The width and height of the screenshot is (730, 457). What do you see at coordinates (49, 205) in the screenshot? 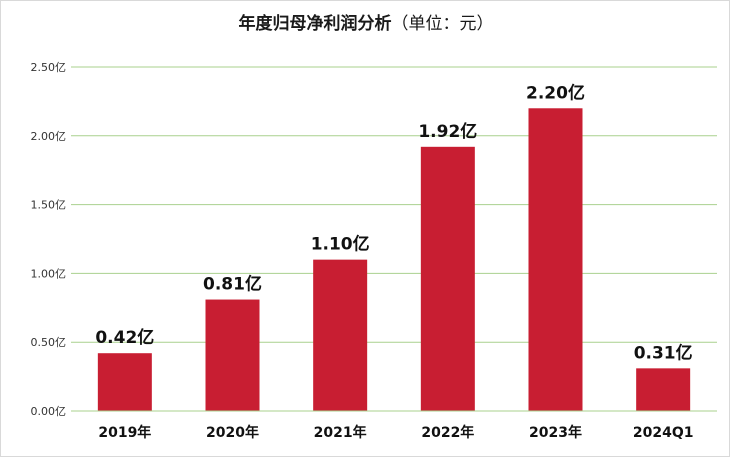
I see `y-tick-label: 1.50亿` at bounding box center [49, 205].